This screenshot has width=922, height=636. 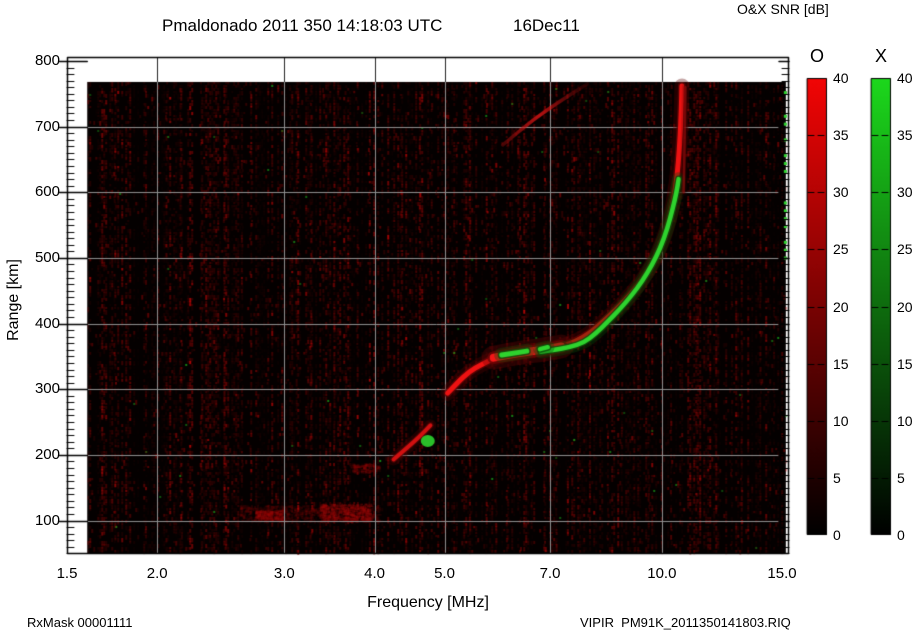 I want to click on colorbar-x-tick-label: 0, so click(x=901, y=535).